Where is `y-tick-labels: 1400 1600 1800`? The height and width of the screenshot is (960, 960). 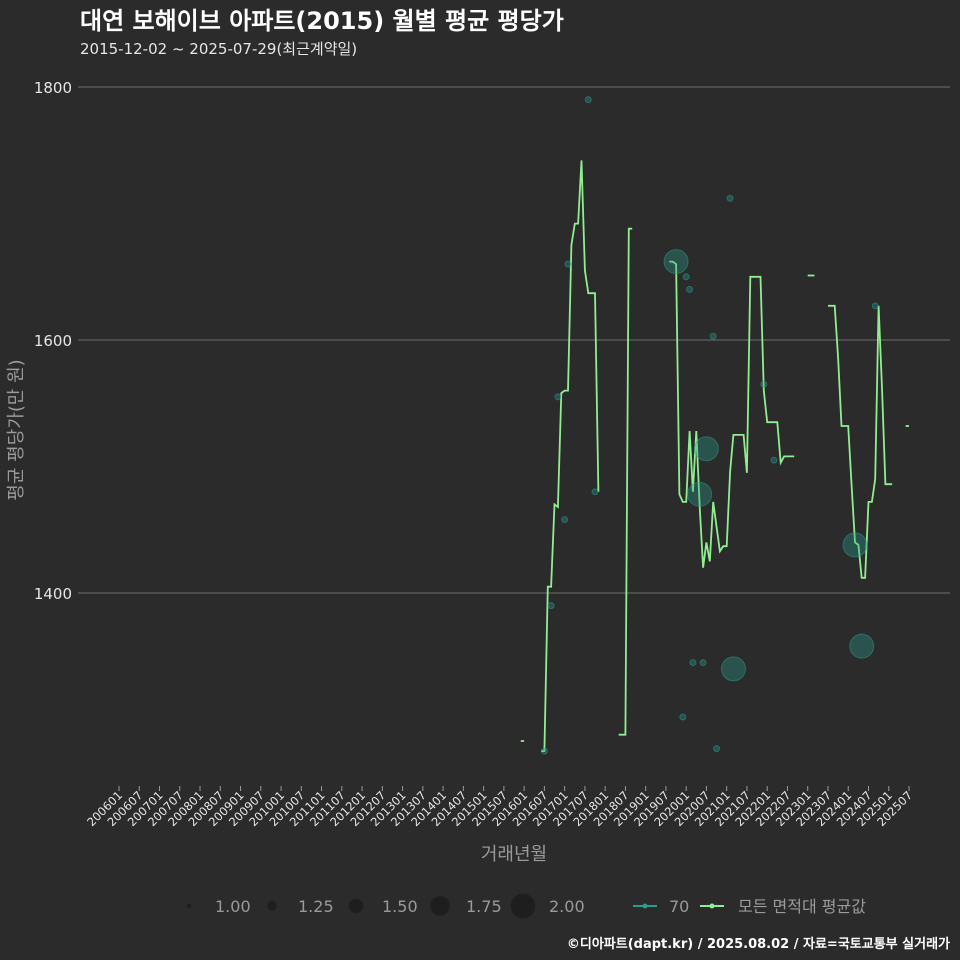
y-tick-labels: 1400 1600 1800 is located at coordinates (53, 341).